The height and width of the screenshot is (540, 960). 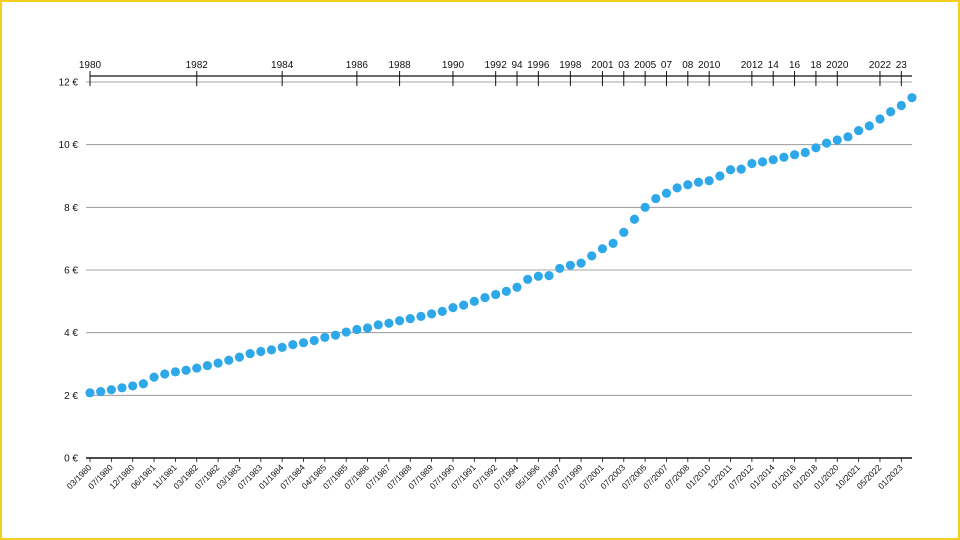 What do you see at coordinates (71, 459) in the screenshot?
I see `y-tick-label: 0 €` at bounding box center [71, 459].